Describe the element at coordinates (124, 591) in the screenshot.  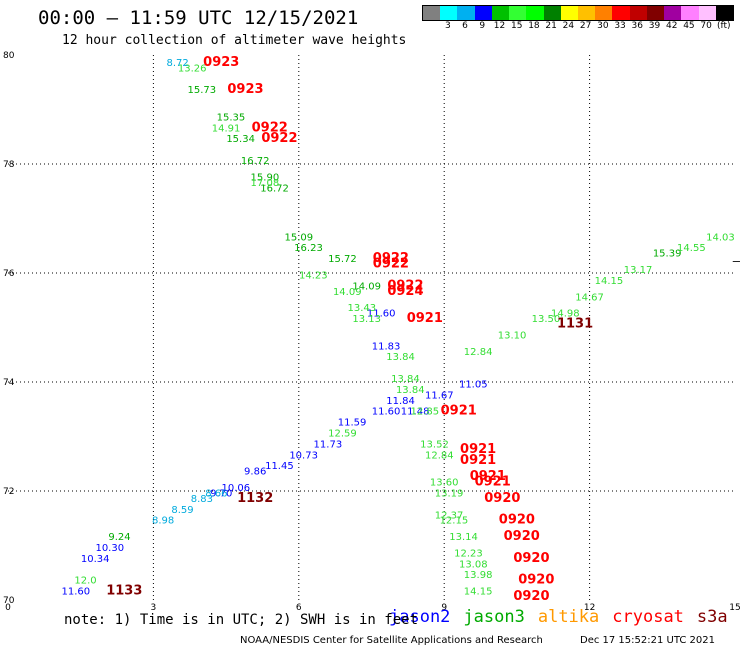
I see `data-point-label: 1133` at that location.